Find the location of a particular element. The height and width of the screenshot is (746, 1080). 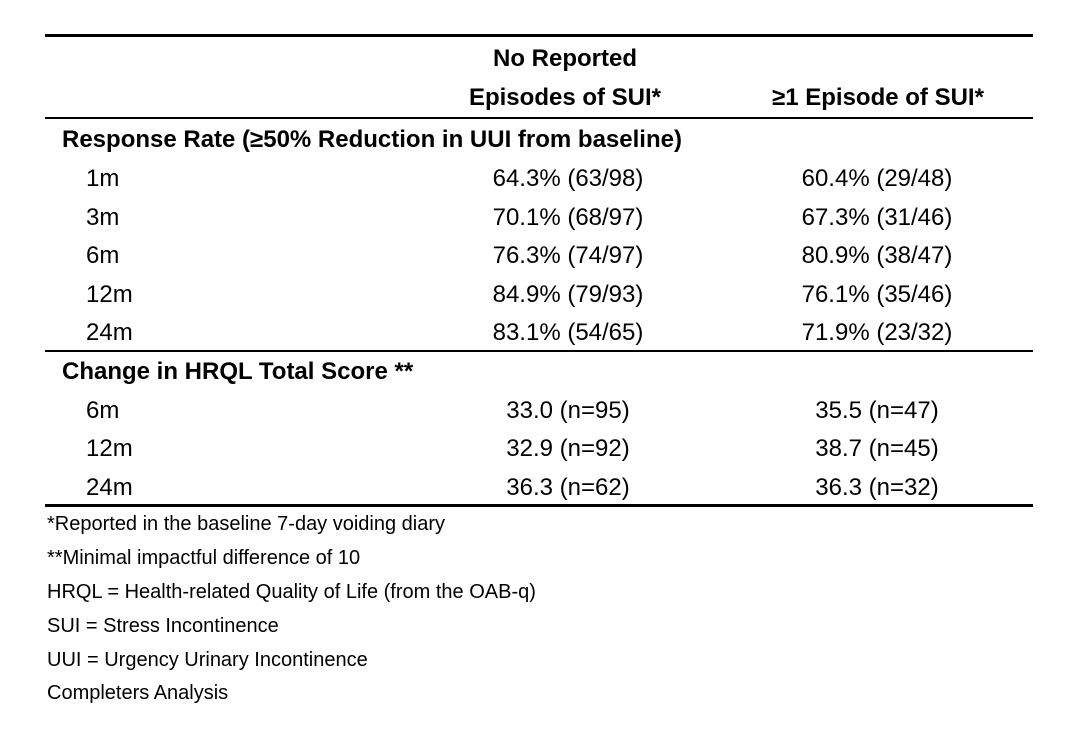

hrql-cell-col1: 32.9 (n=92) is located at coordinates (568, 448).